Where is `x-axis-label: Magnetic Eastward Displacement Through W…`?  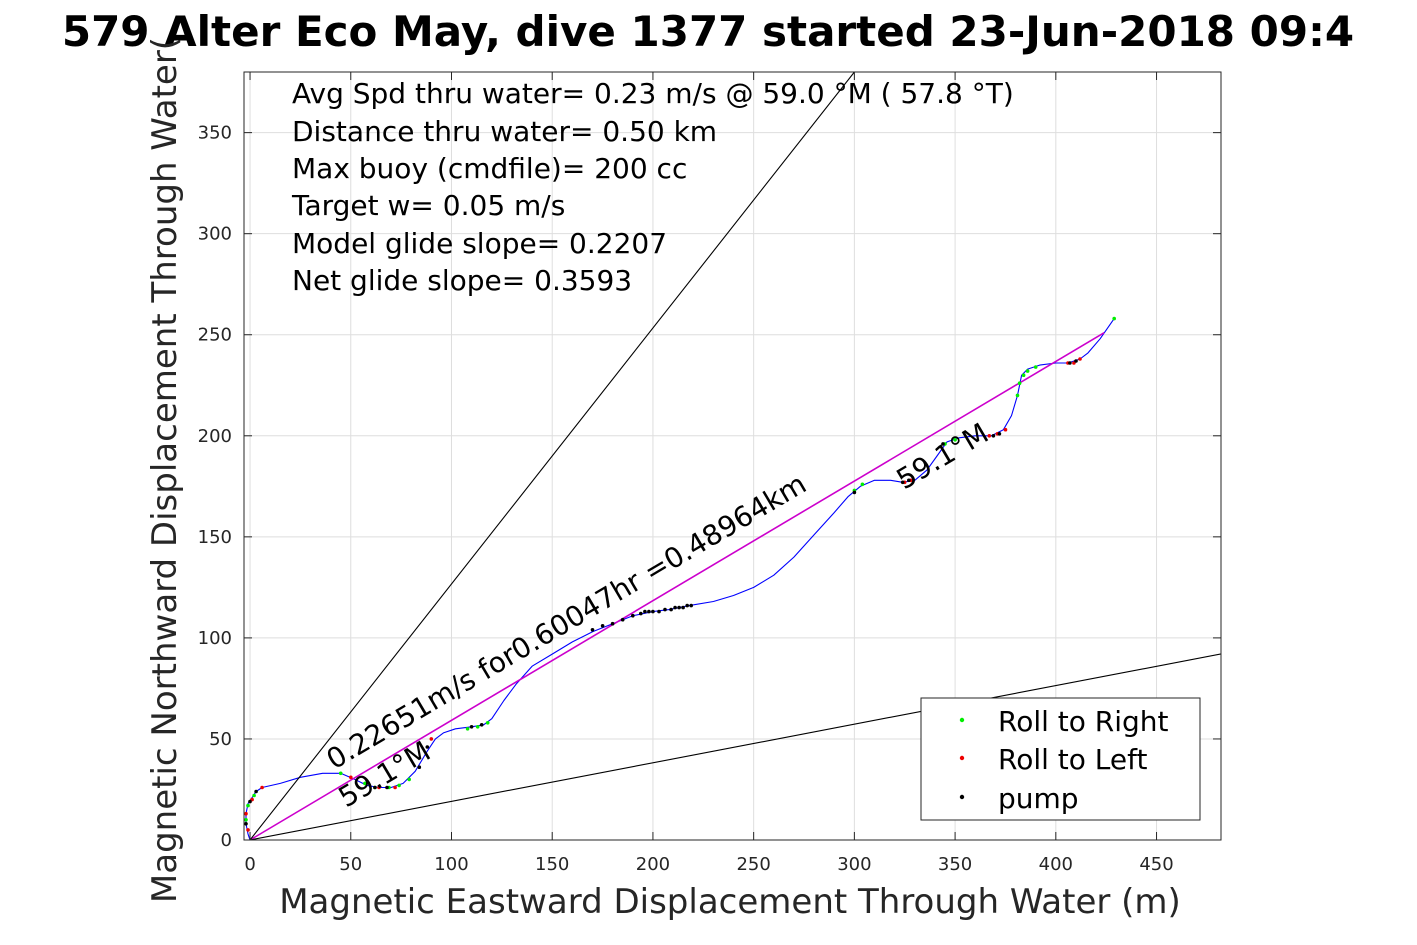 x-axis-label: Magnetic Eastward Displacement Through W… is located at coordinates (730, 902).